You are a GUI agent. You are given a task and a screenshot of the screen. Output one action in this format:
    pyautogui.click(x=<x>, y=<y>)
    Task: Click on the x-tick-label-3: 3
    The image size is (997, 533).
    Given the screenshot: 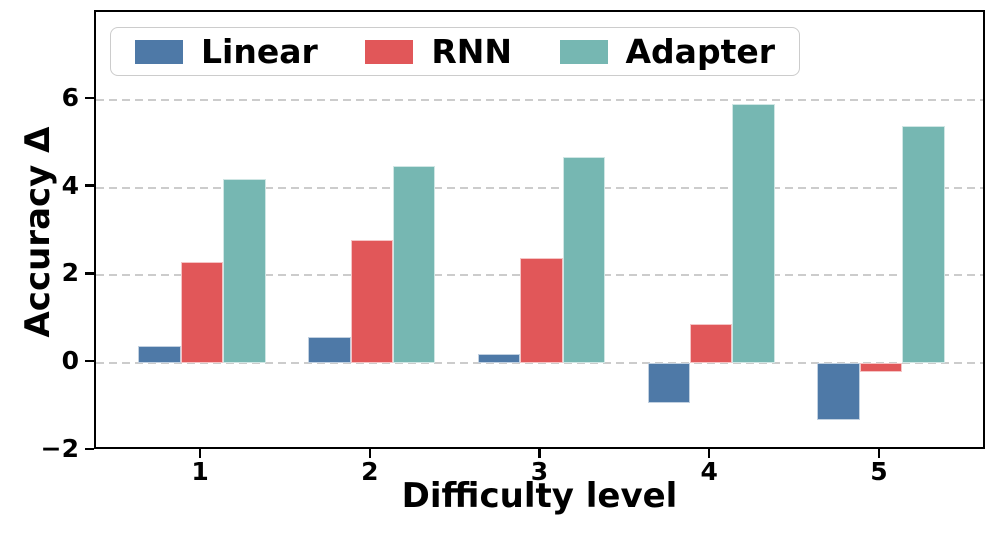 What is the action you would take?
    pyautogui.click(x=539, y=471)
    